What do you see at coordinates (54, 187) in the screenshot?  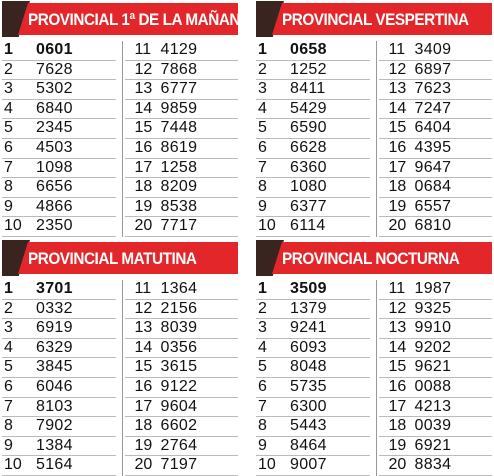 I see `result-number: 6656` at bounding box center [54, 187].